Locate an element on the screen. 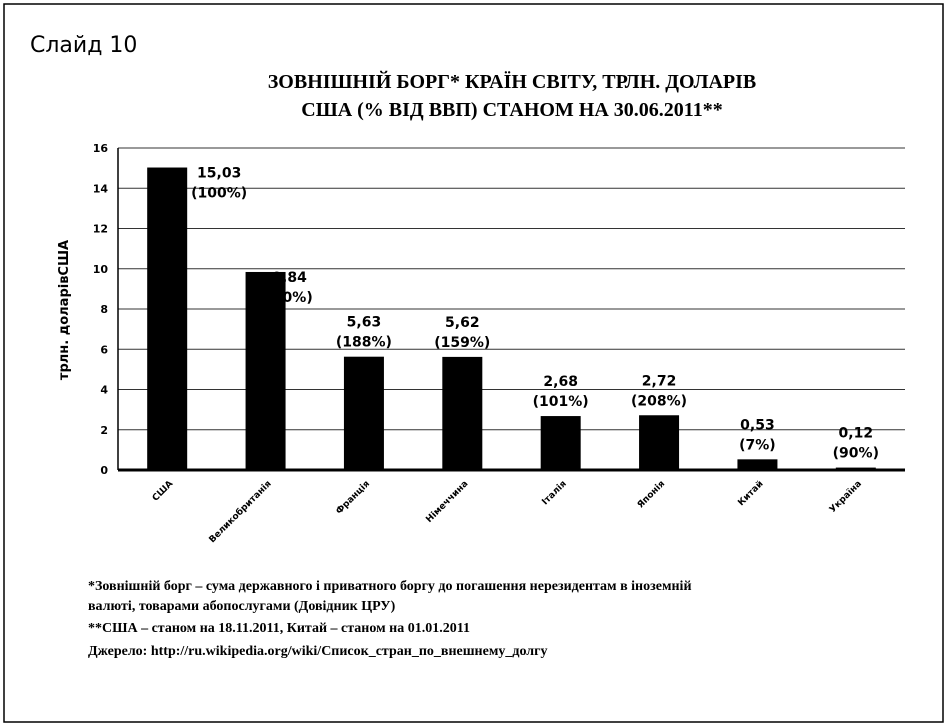  data-label: 5,63 is located at coordinates (364, 323).